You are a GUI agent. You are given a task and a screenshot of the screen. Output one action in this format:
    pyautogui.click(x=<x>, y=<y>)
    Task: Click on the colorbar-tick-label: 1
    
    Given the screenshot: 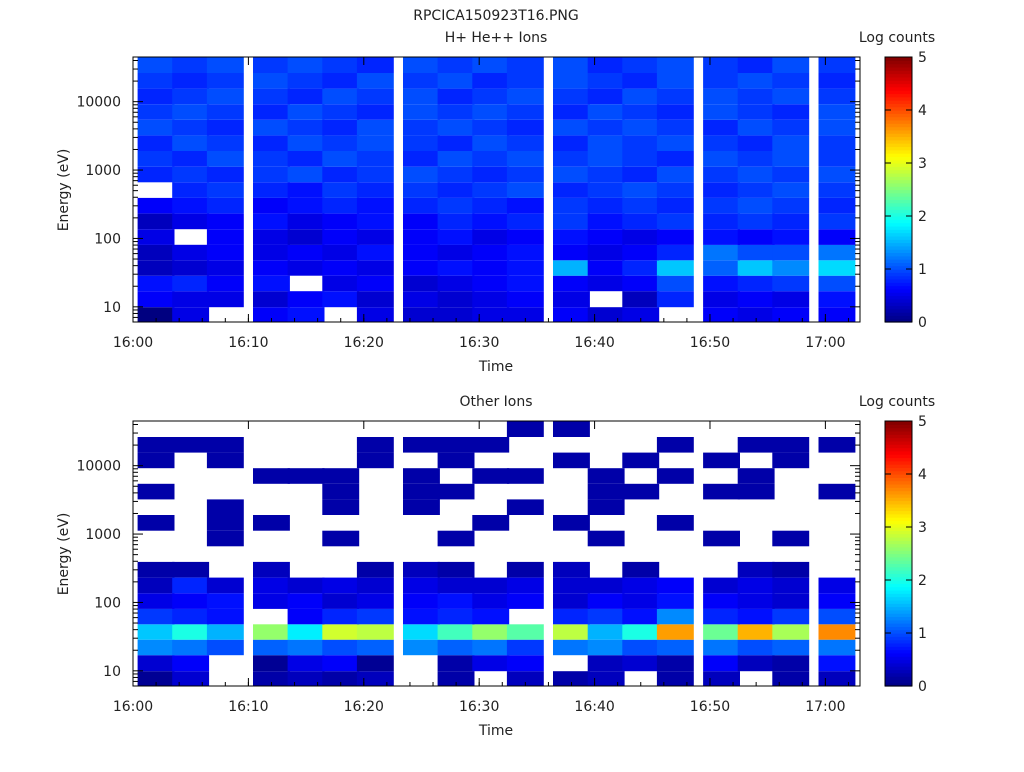 What is the action you would take?
    pyautogui.click(x=922, y=634)
    